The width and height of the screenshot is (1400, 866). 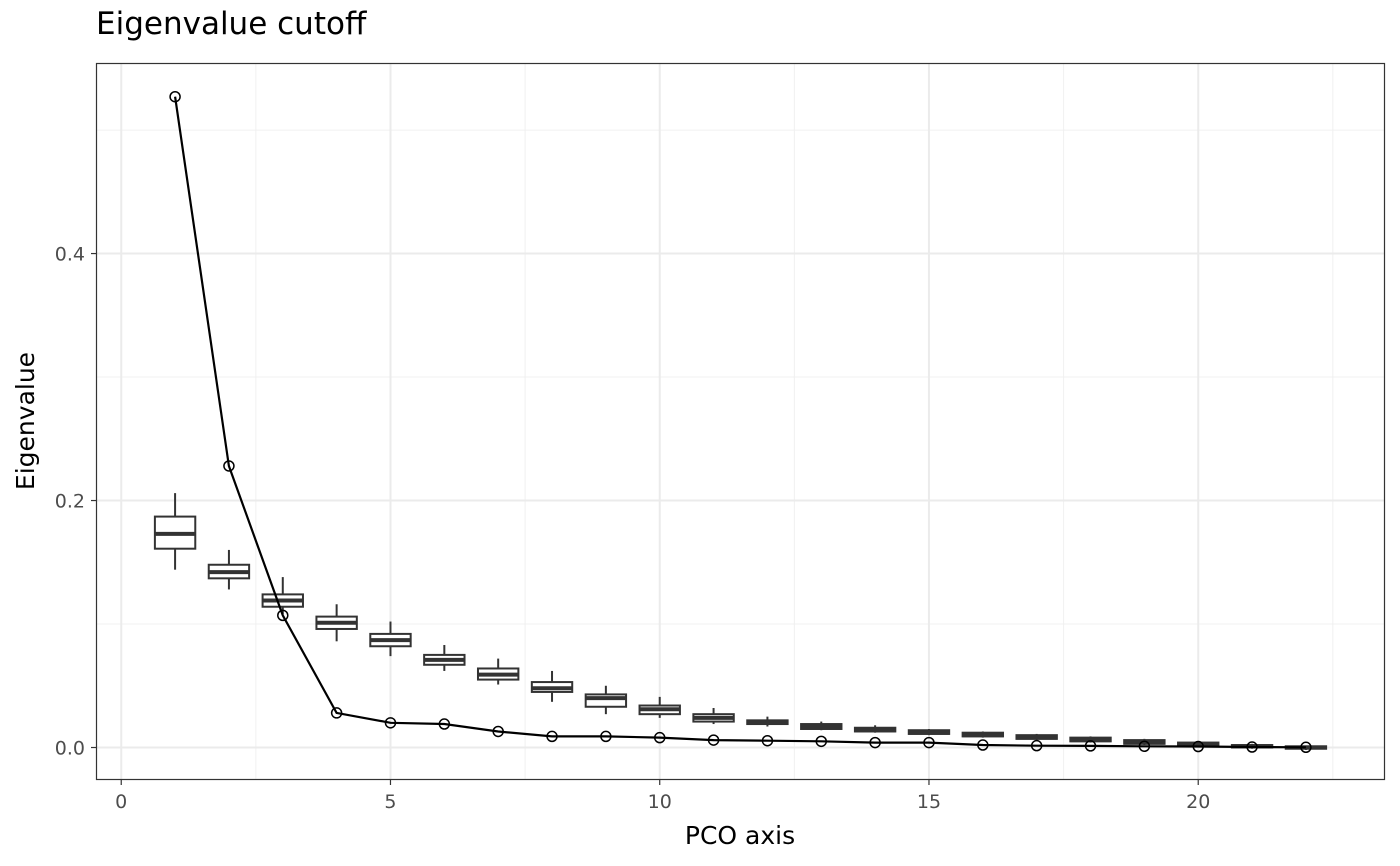 What do you see at coordinates (70, 255) in the screenshot?
I see `y-tick-label: 0.4` at bounding box center [70, 255].